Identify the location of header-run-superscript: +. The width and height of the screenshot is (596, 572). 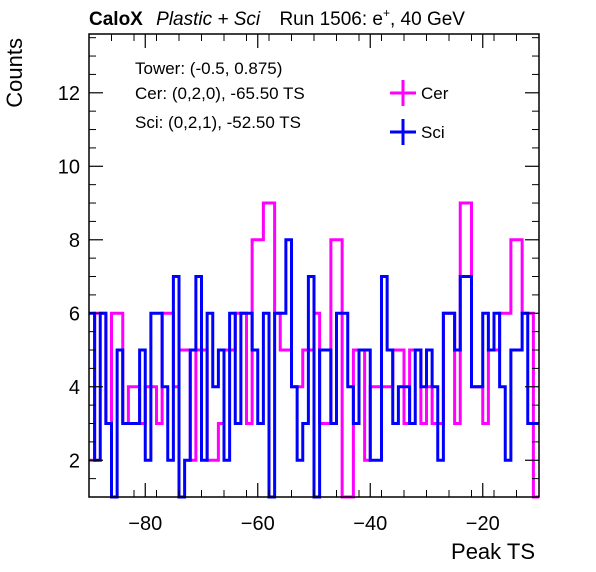
(386, 13).